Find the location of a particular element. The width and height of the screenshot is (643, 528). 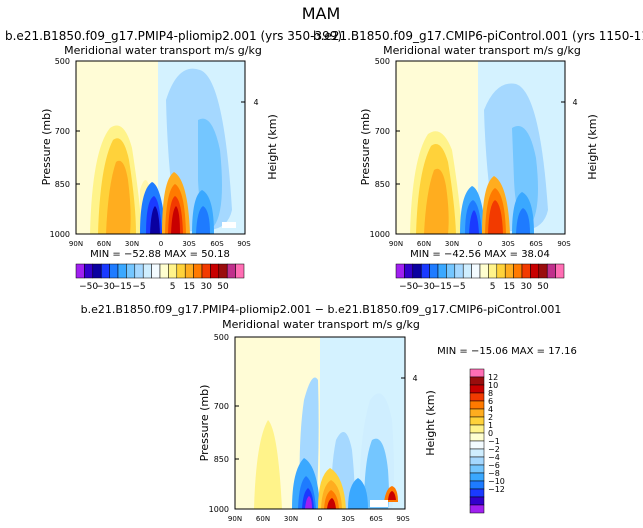

panel-2-xtick: 90S is located at coordinates (564, 244).